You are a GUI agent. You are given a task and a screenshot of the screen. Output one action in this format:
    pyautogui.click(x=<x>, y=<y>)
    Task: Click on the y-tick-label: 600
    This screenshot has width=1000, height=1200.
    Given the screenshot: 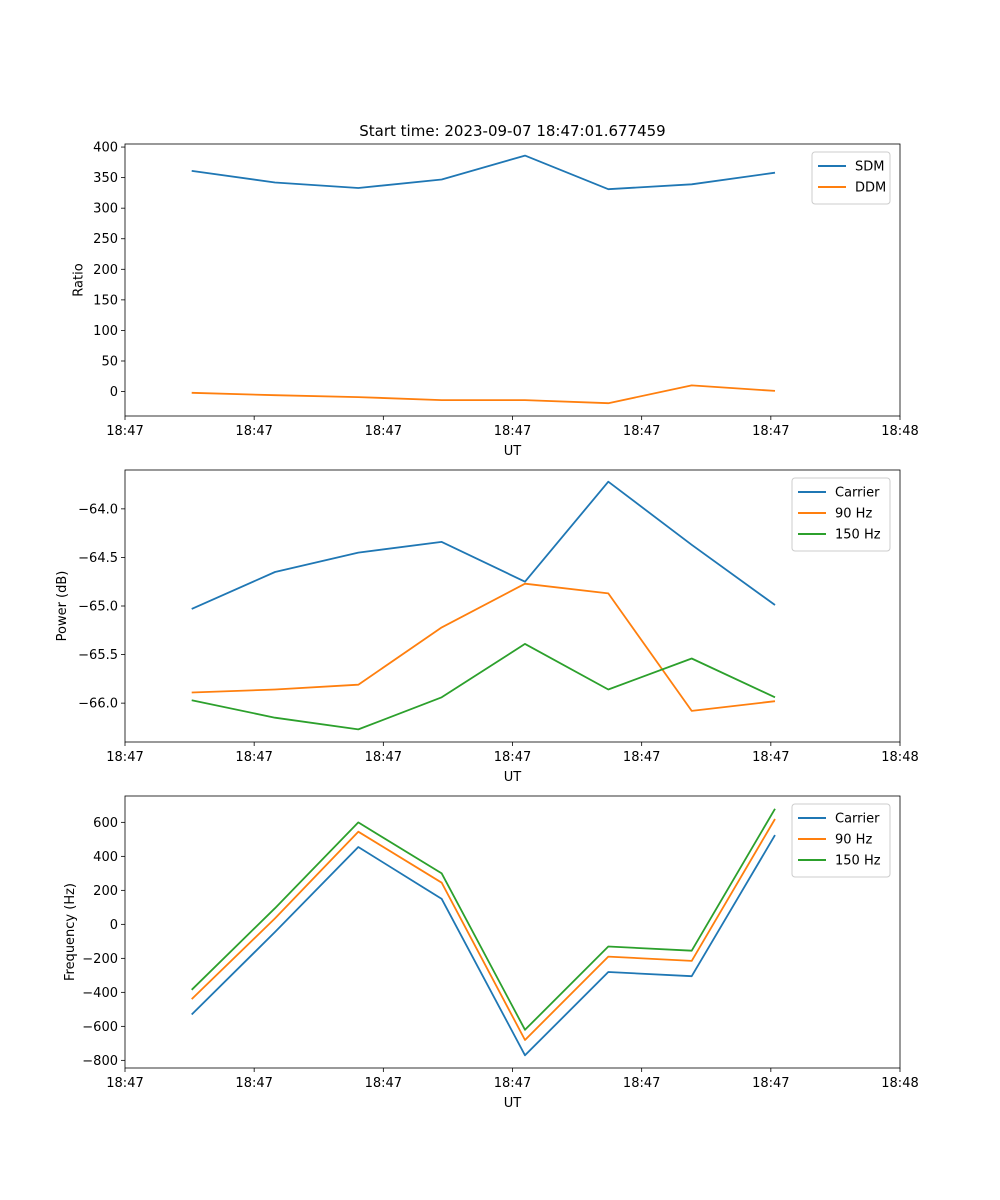 What is the action you would take?
    pyautogui.click(x=105, y=823)
    